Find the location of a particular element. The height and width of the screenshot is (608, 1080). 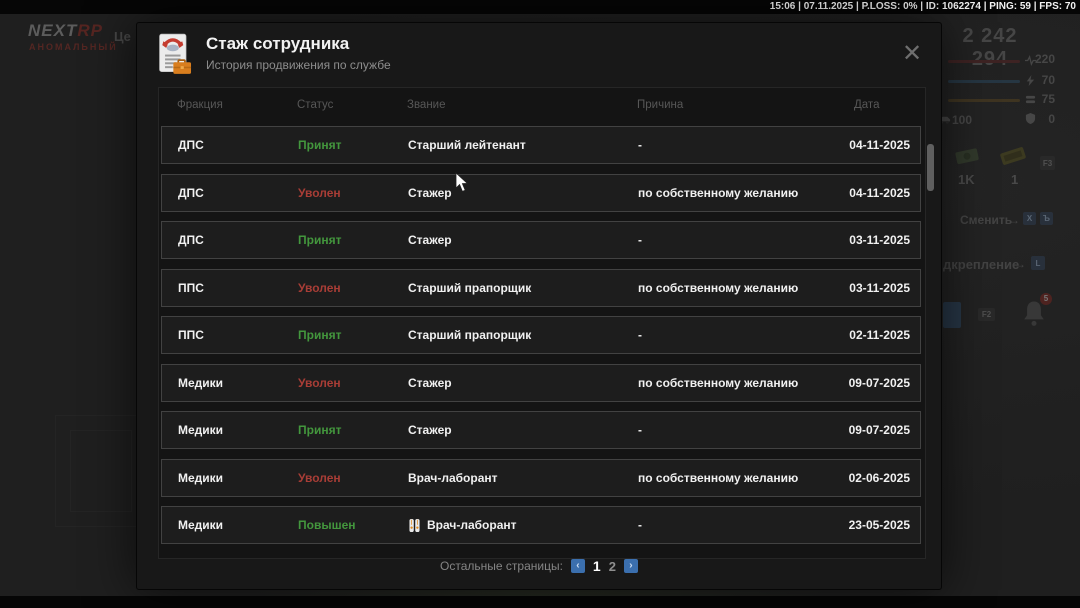

bottom-letterbox-bar is located at coordinates (540, 602).